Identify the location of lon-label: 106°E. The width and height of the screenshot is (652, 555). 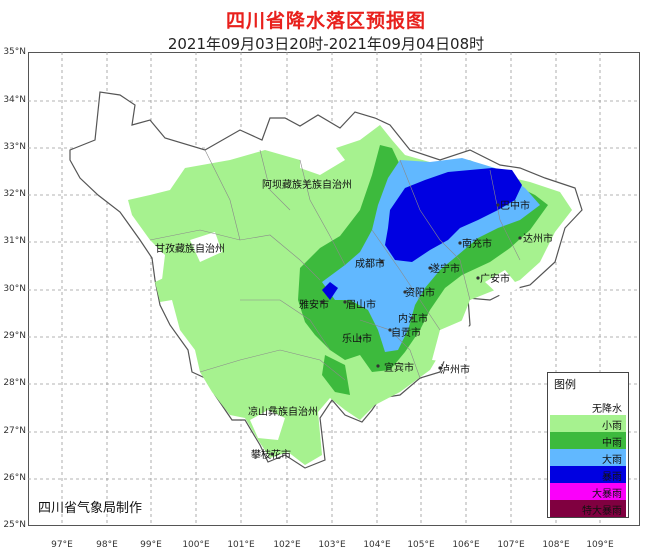
(466, 545).